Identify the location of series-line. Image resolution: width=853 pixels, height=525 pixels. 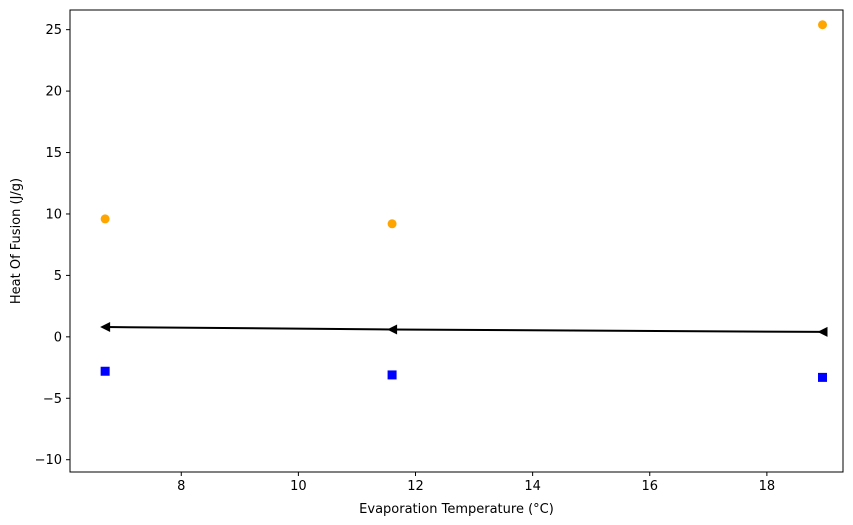
(464, 329).